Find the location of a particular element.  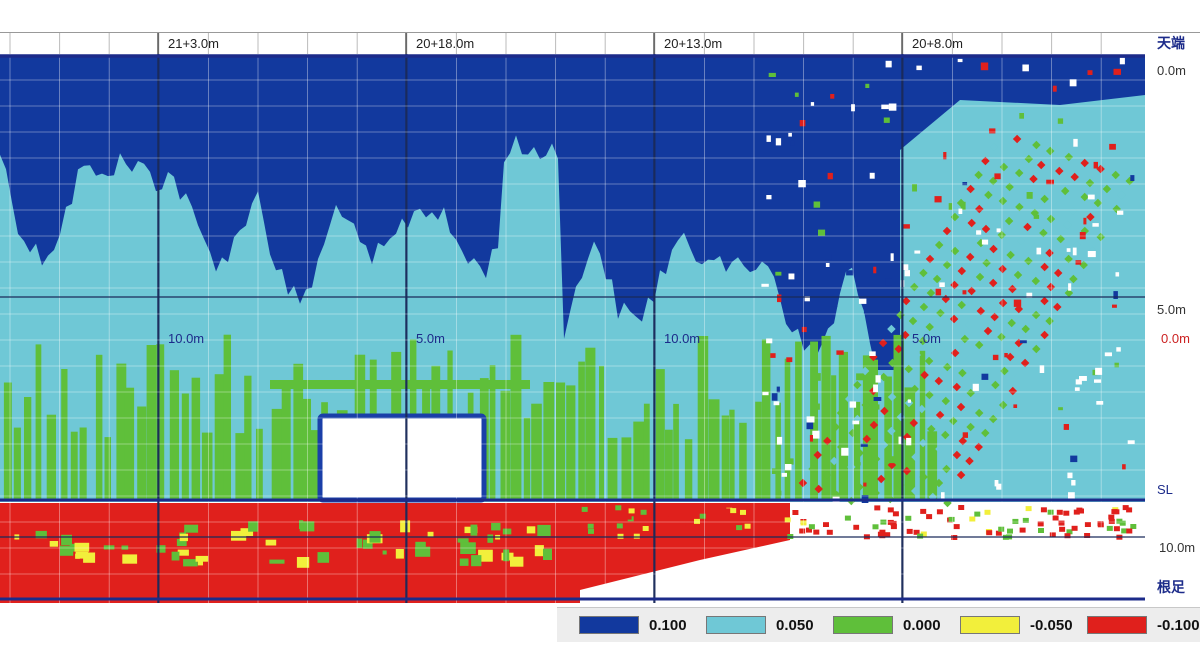

inner-label-1: 10.0m is located at coordinates (186, 338).